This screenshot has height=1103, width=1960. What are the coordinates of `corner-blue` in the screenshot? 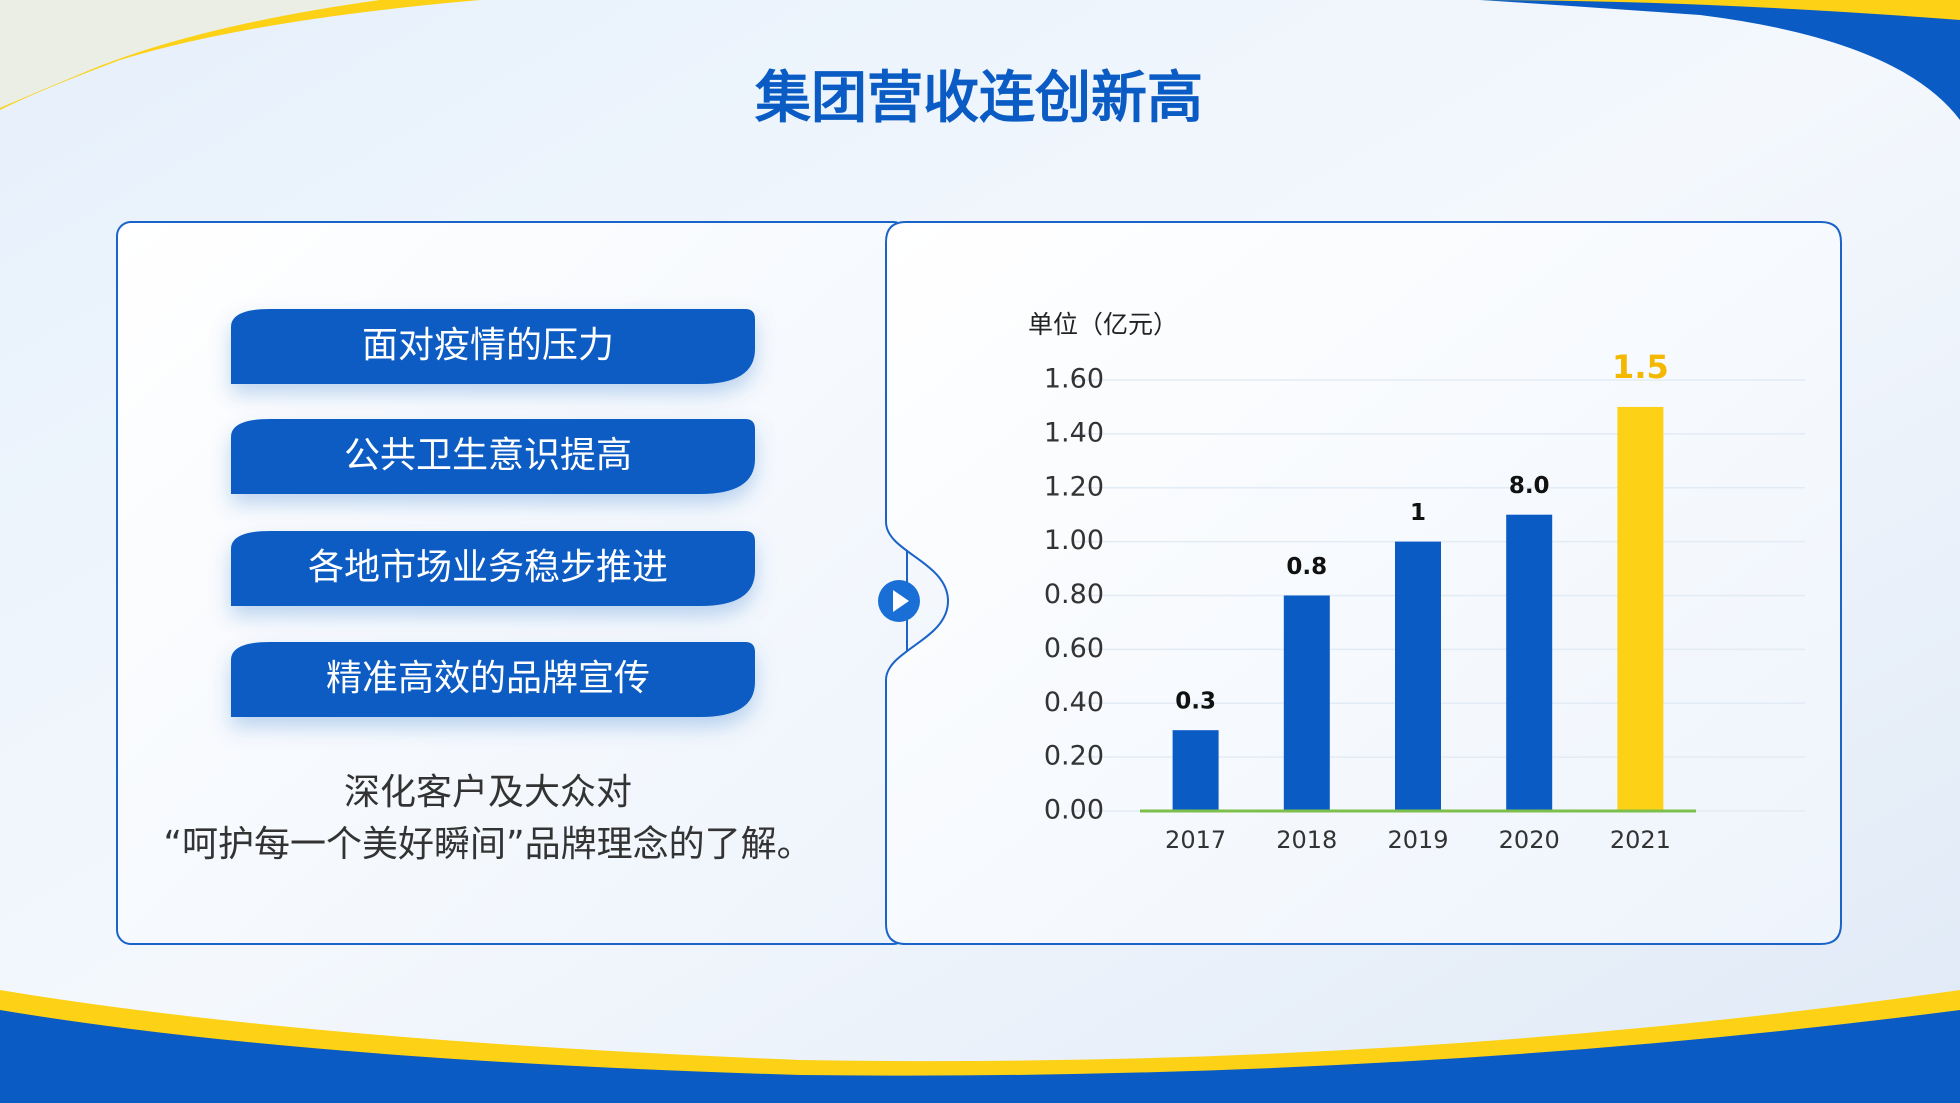 It's located at (1720, 60).